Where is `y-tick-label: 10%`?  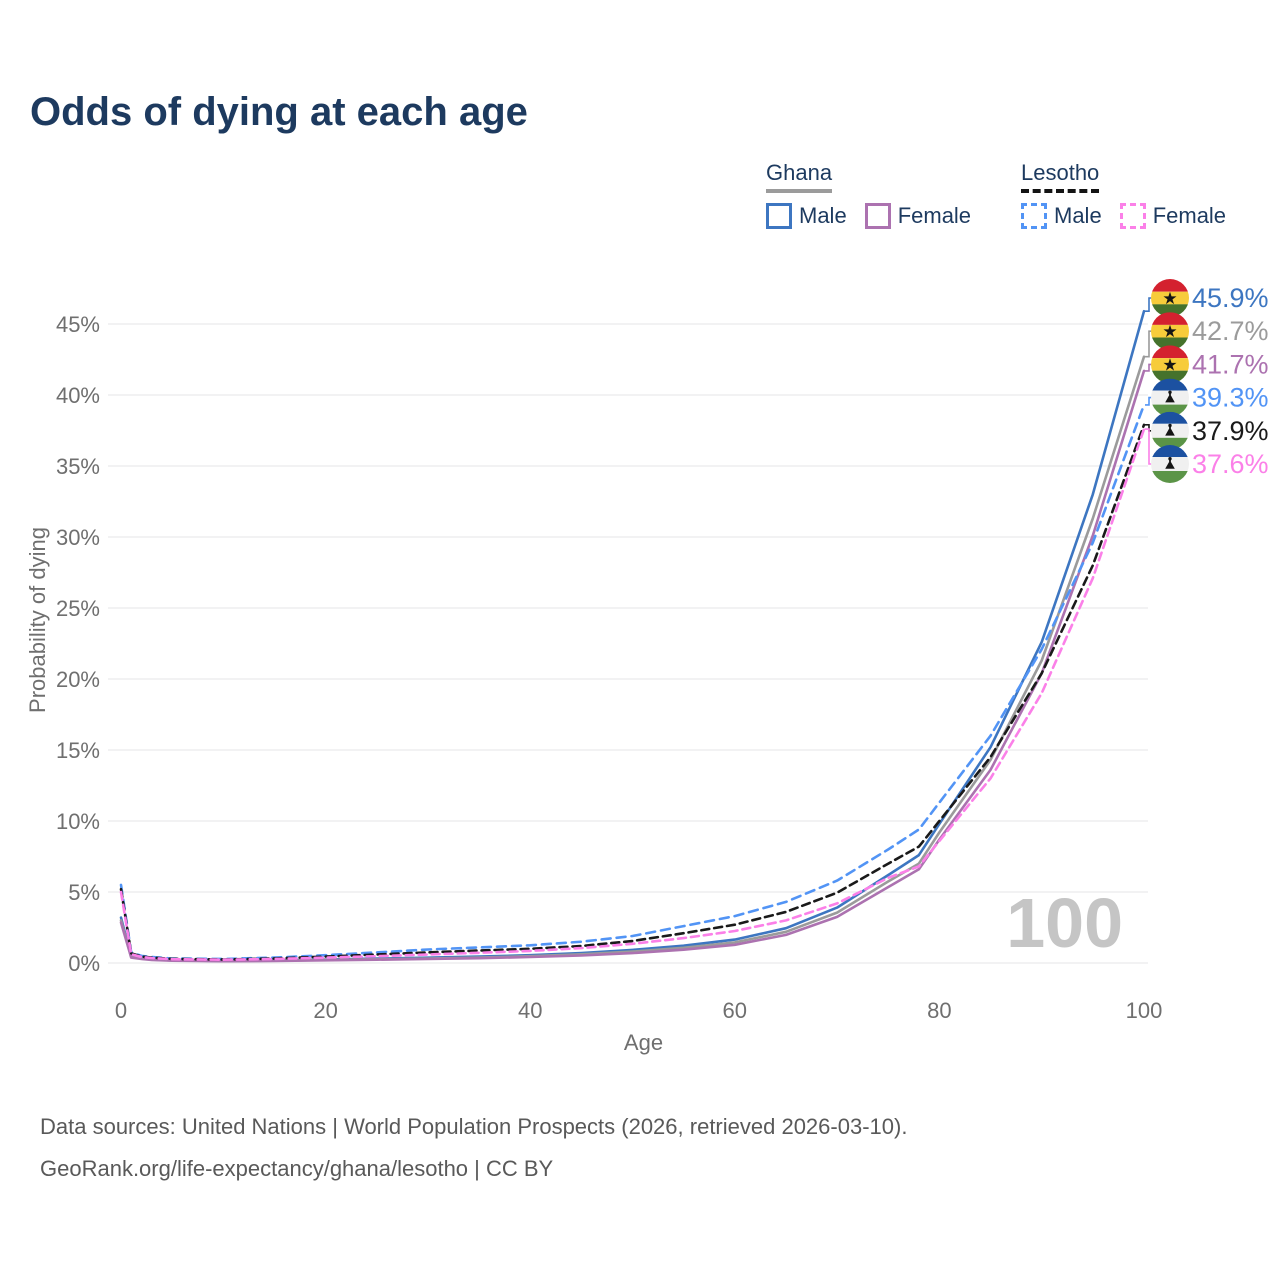
y-tick-label: 10% is located at coordinates (78, 821).